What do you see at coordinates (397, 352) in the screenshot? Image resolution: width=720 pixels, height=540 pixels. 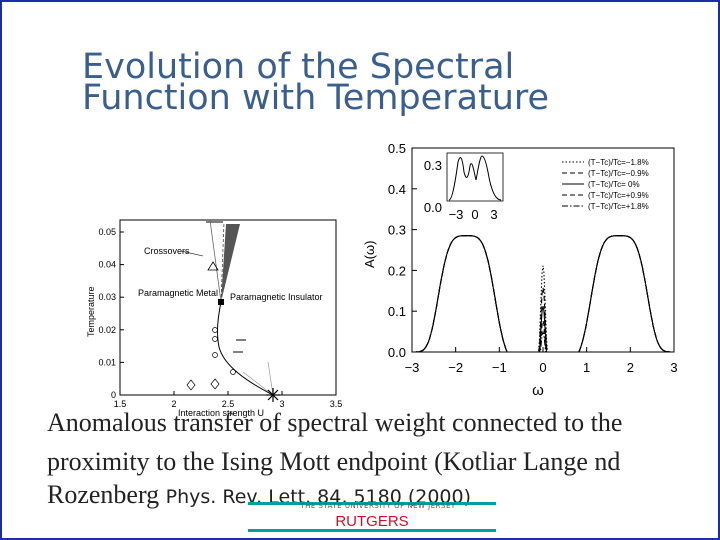 I see `spectral-ytick-label: 0.0` at bounding box center [397, 352].